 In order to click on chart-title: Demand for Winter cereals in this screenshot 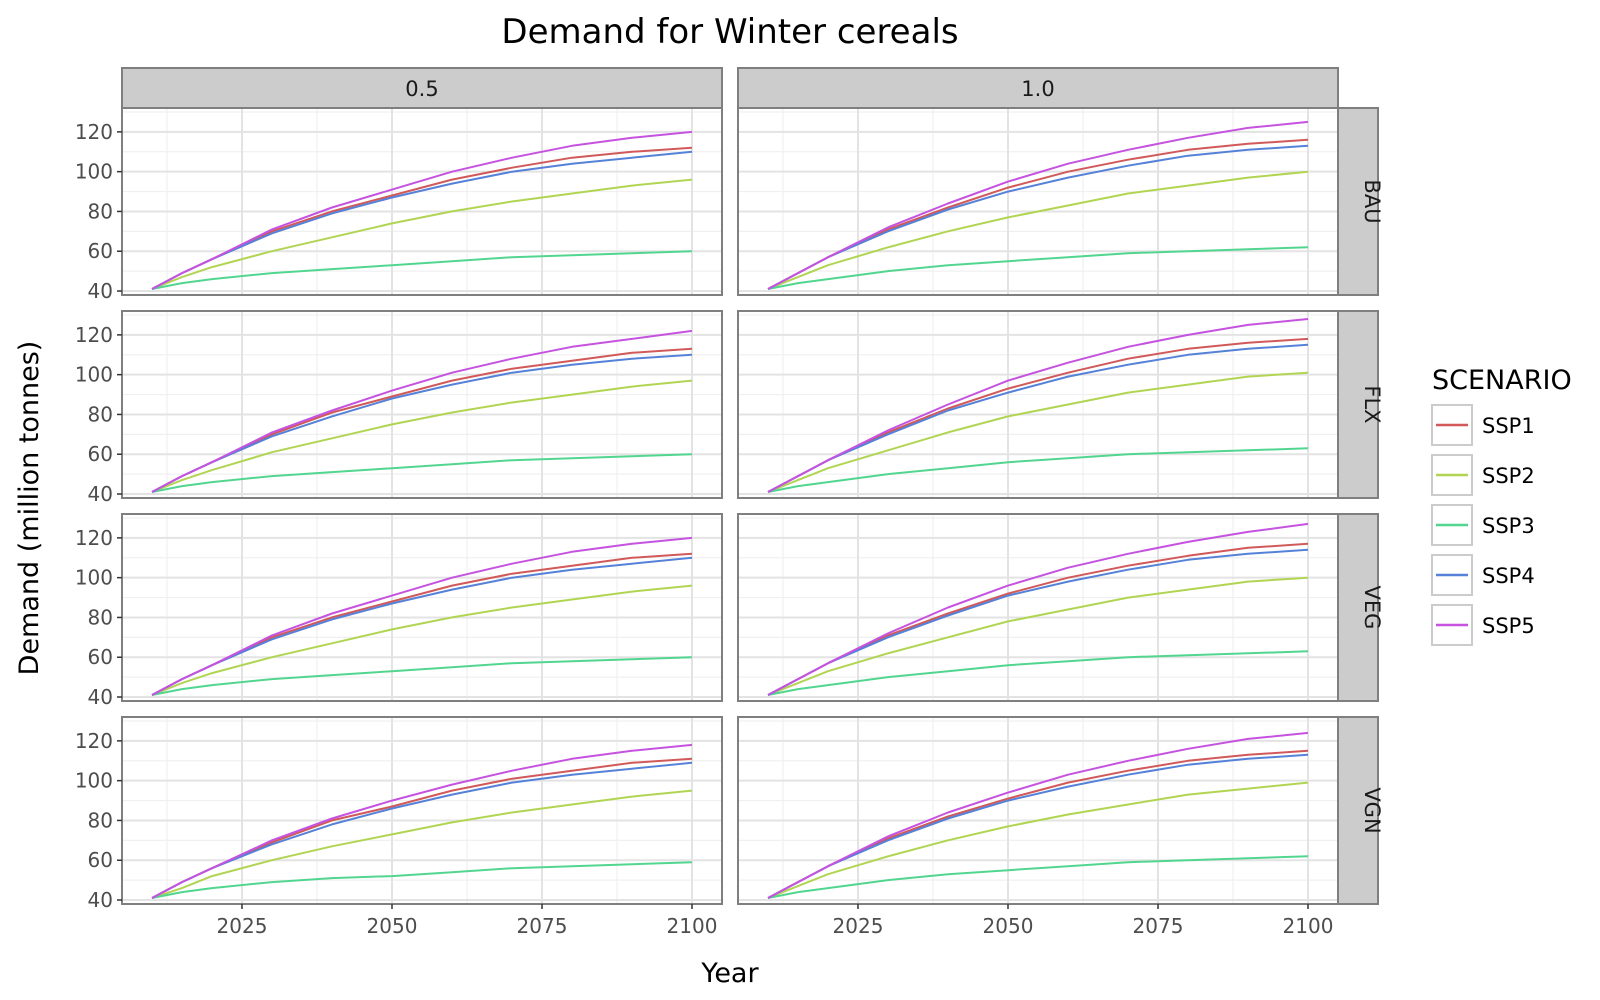, I will do `click(729, 32)`.